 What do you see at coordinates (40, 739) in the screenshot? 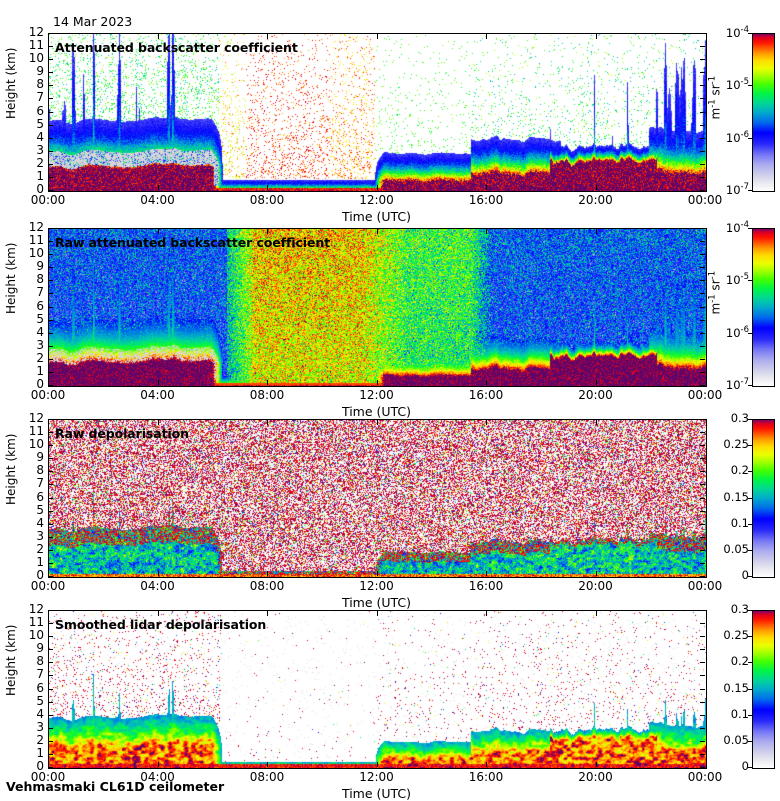
I see `y-tick-label-3-2: 2` at bounding box center [40, 739].